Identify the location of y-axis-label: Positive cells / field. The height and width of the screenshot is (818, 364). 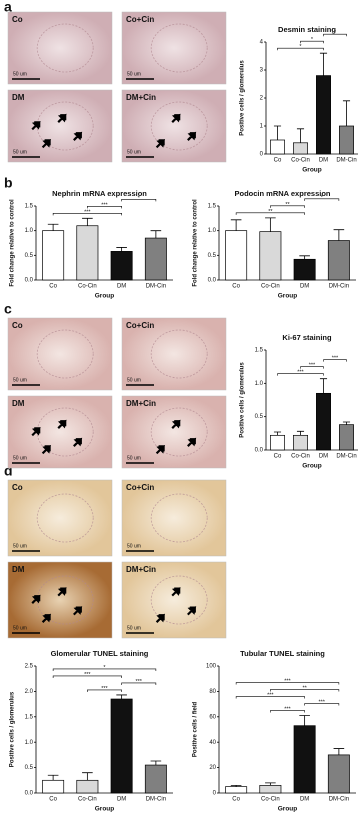
(196, 729).